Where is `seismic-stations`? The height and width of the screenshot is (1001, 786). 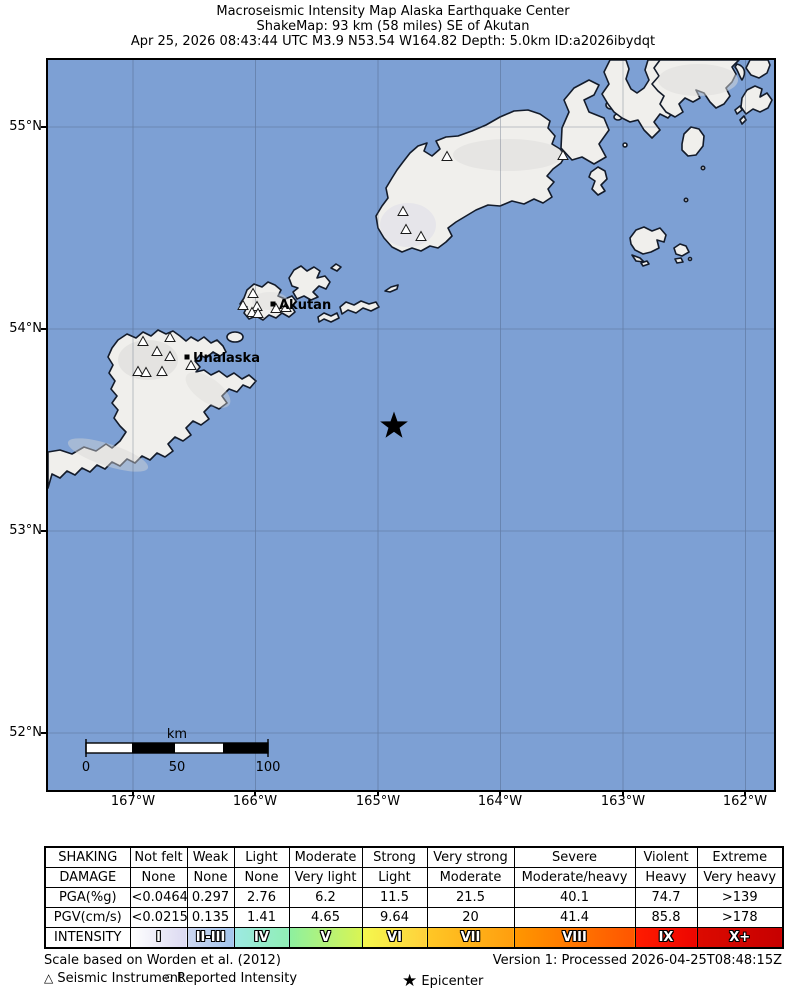
seismic-stations is located at coordinates (350, 263).